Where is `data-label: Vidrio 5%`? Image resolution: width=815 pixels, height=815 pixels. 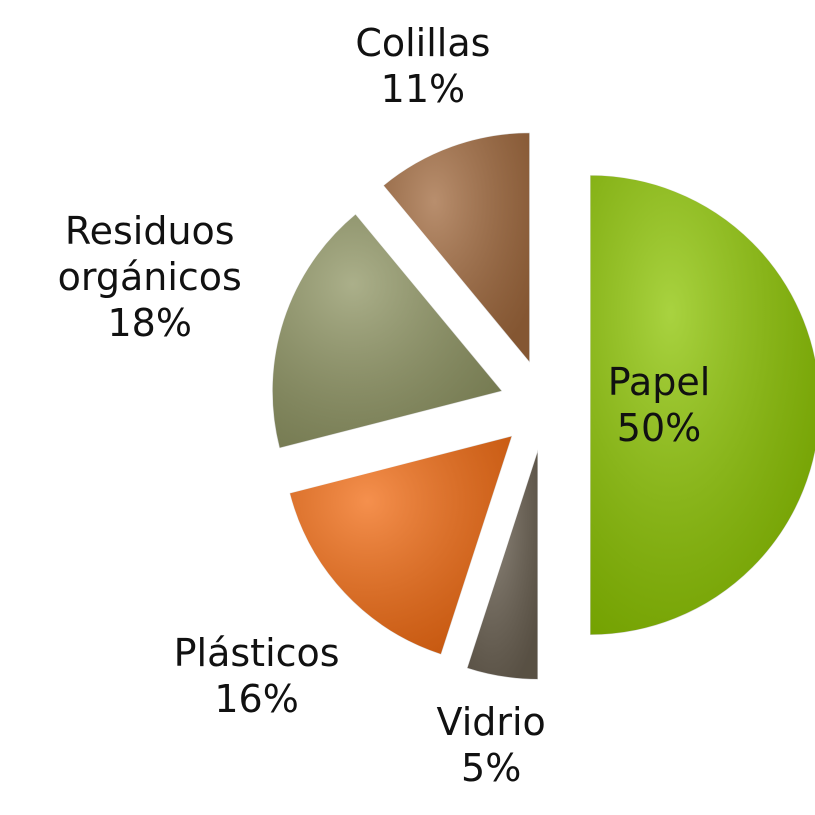
data-label: Vidrio 5% is located at coordinates (491, 745).